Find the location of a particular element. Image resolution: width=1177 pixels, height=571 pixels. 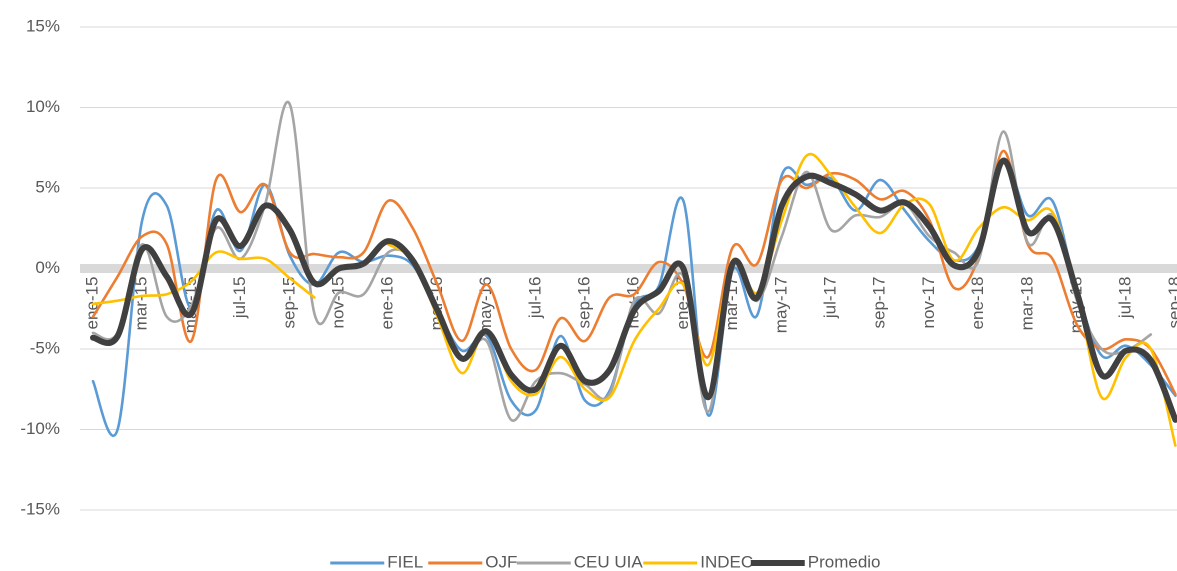

y-tick-label: 10% is located at coordinates (43, 106).